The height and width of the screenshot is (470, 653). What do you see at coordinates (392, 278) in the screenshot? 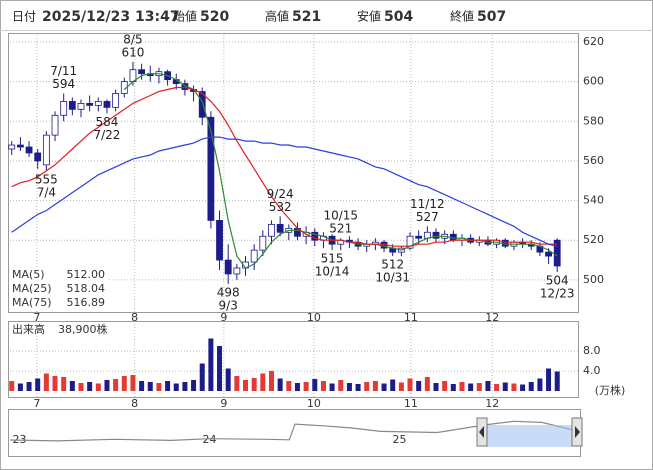
I see `annotation-date: 10/31` at bounding box center [392, 278].